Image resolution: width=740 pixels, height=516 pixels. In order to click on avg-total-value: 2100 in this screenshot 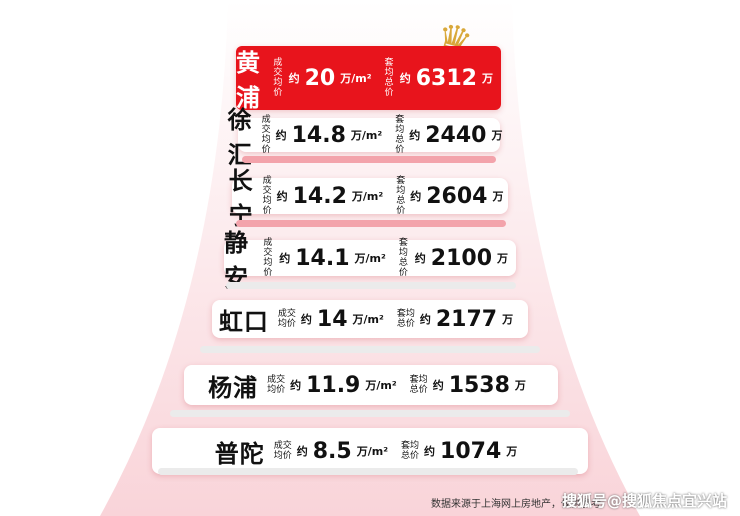, I will do `click(461, 258)`.